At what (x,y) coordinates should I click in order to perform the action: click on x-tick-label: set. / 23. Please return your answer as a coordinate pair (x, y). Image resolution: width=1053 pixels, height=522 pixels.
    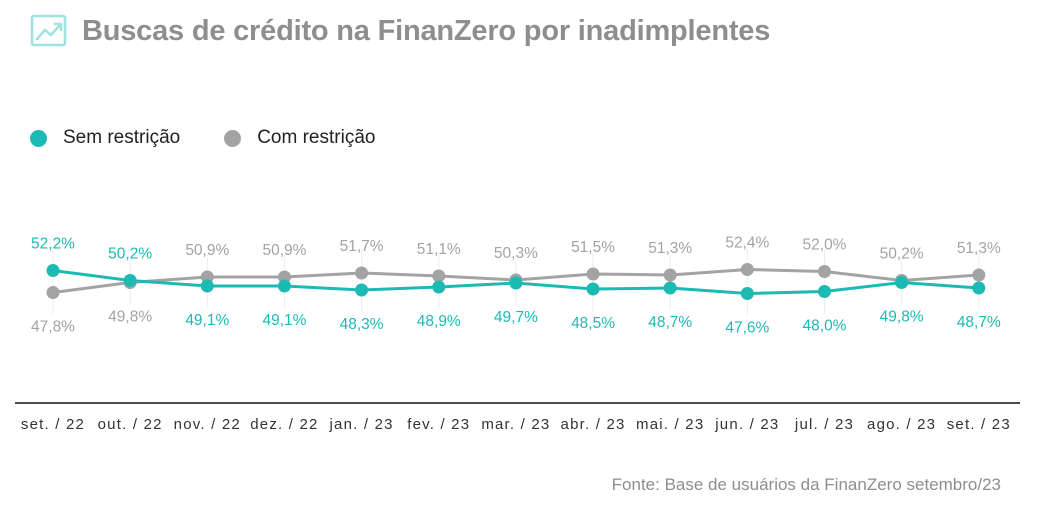
    Looking at the image, I should click on (979, 424).